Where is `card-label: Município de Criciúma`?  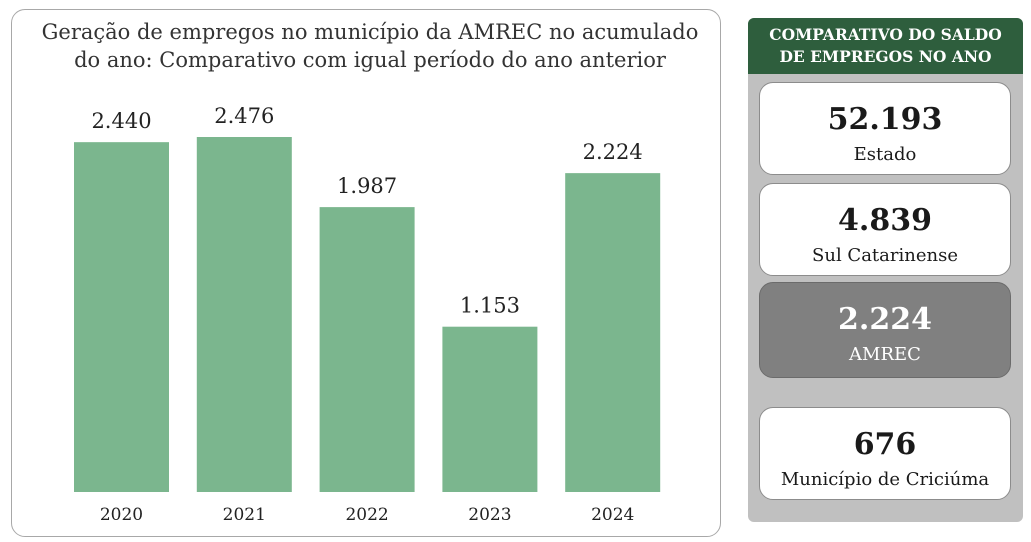 card-label: Município de Criciúma is located at coordinates (885, 479).